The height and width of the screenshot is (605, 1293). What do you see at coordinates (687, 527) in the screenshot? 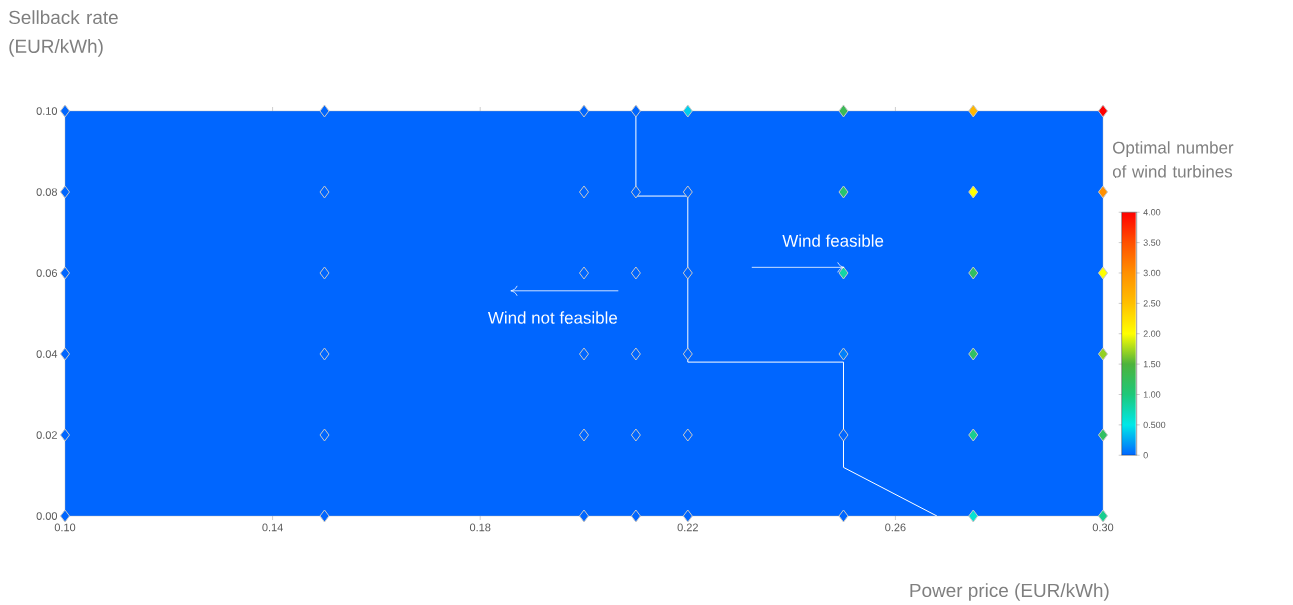
I see `x-tick-label: 0.22` at bounding box center [687, 527].